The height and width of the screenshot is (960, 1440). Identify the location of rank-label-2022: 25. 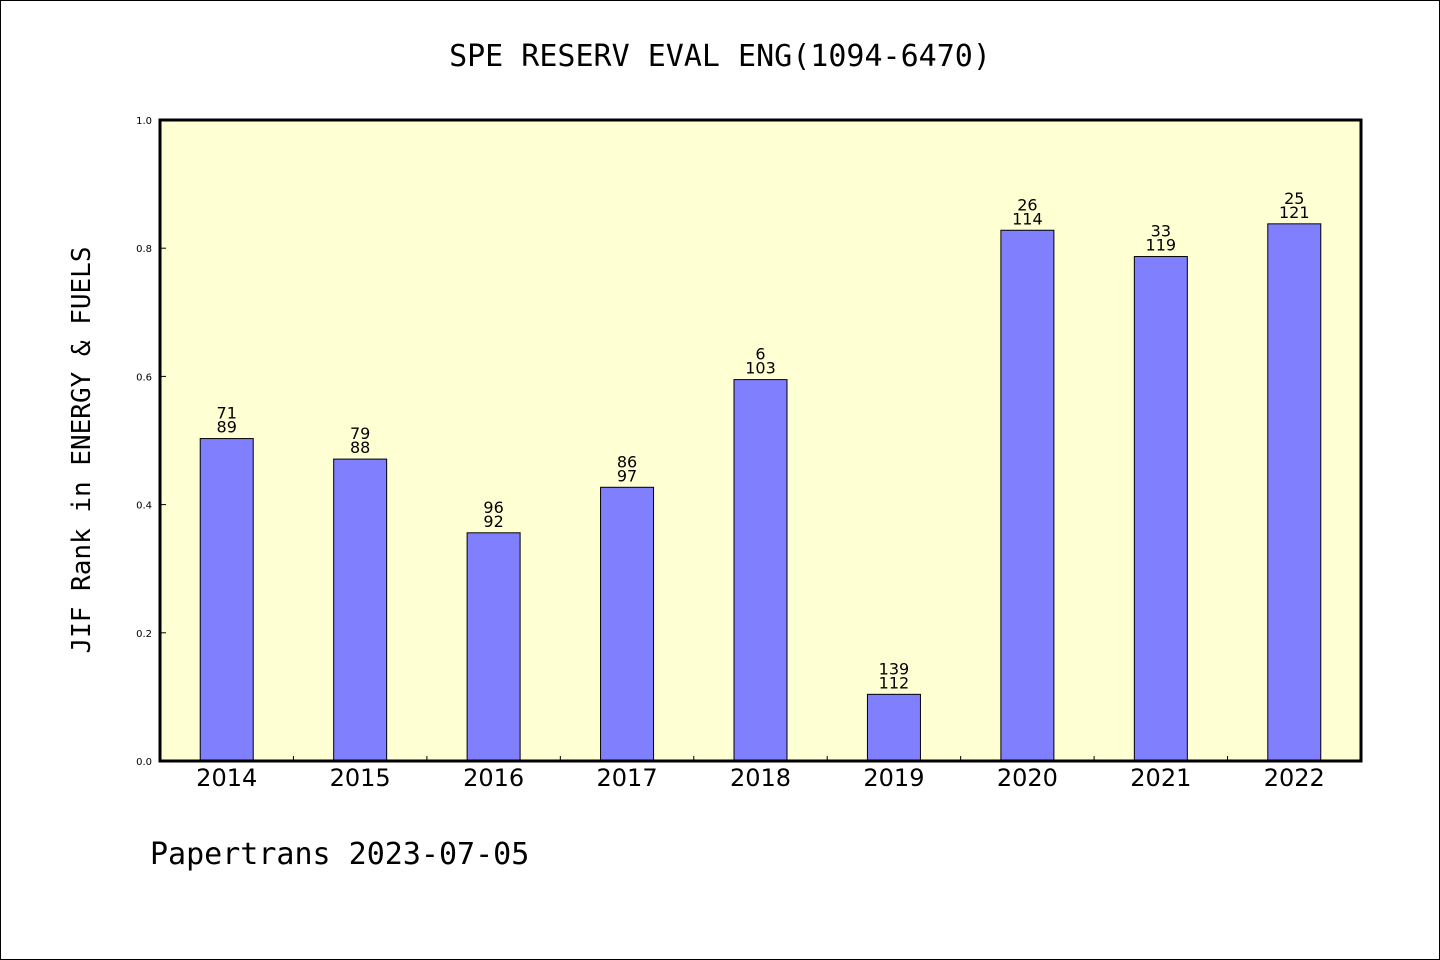
(1294, 198).